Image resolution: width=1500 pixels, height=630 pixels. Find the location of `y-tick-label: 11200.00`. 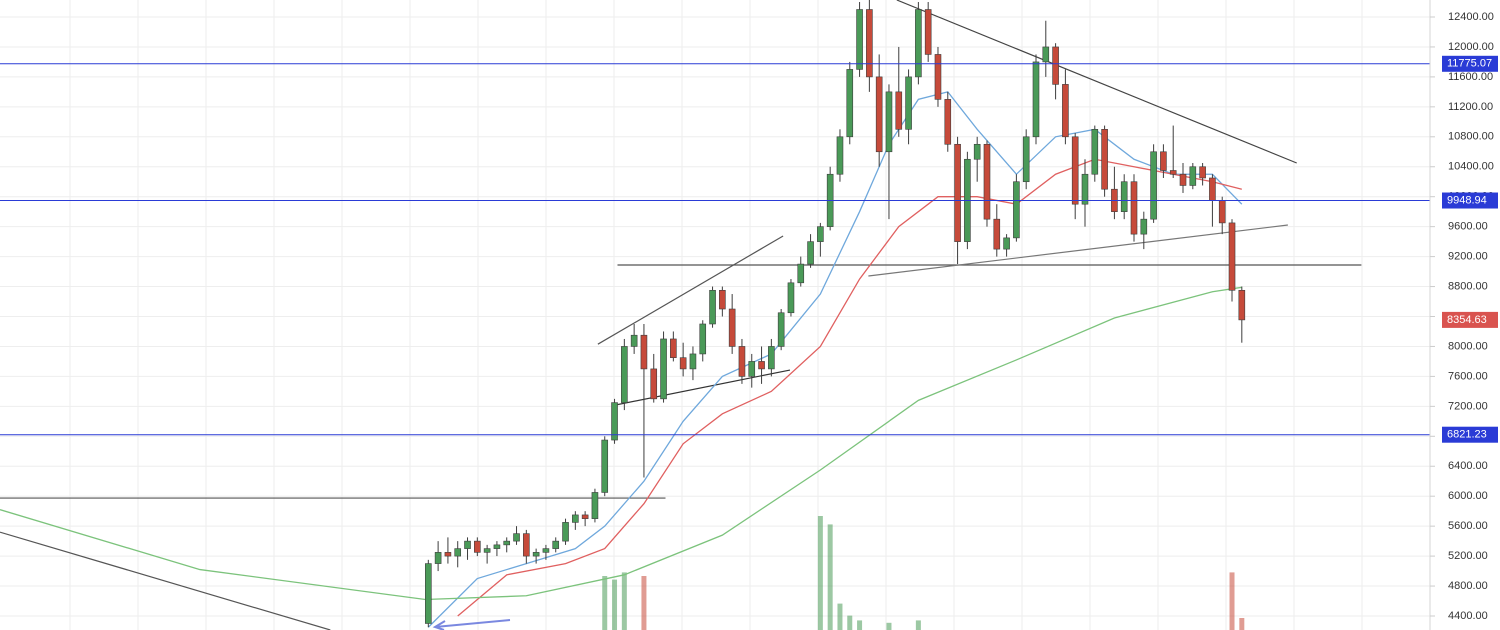

y-tick-label: 11200.00 is located at coordinates (1470, 107).